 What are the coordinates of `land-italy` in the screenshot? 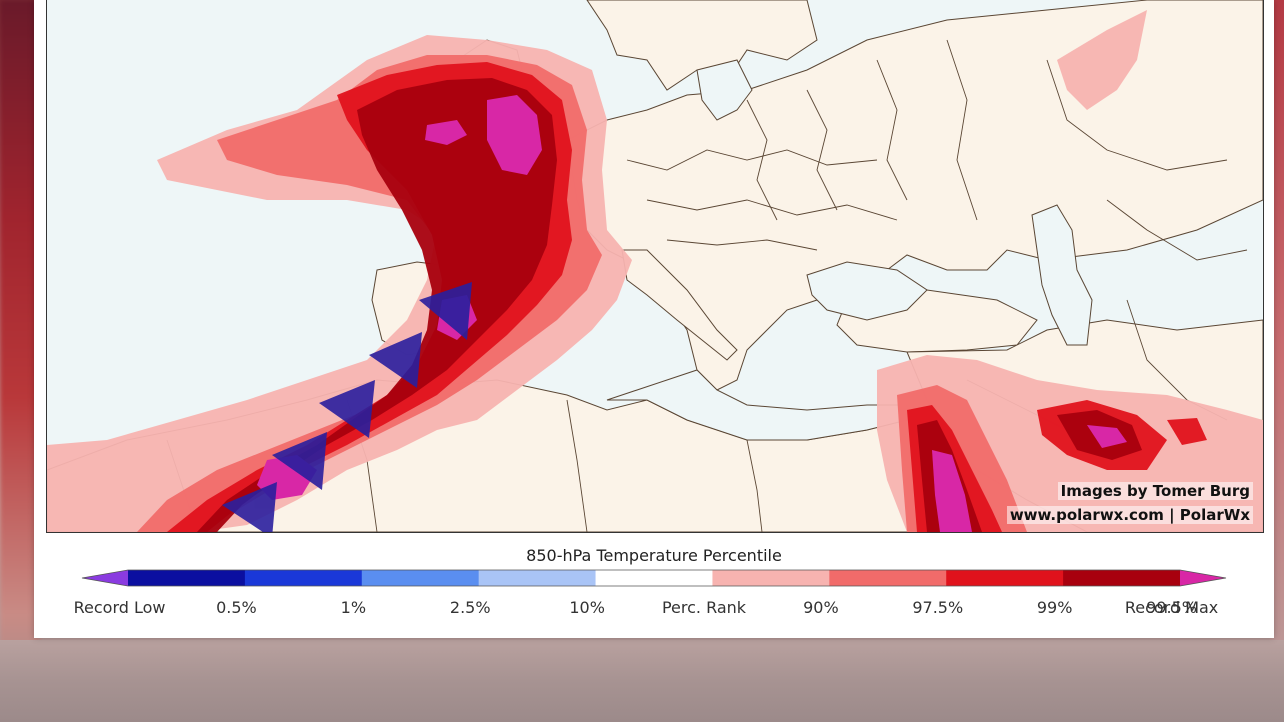 It's located at (679, 305).